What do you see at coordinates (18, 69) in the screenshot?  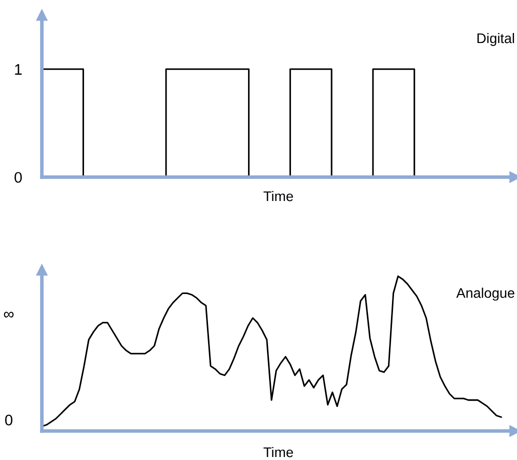 I see `y-tick-label: 1` at bounding box center [18, 69].